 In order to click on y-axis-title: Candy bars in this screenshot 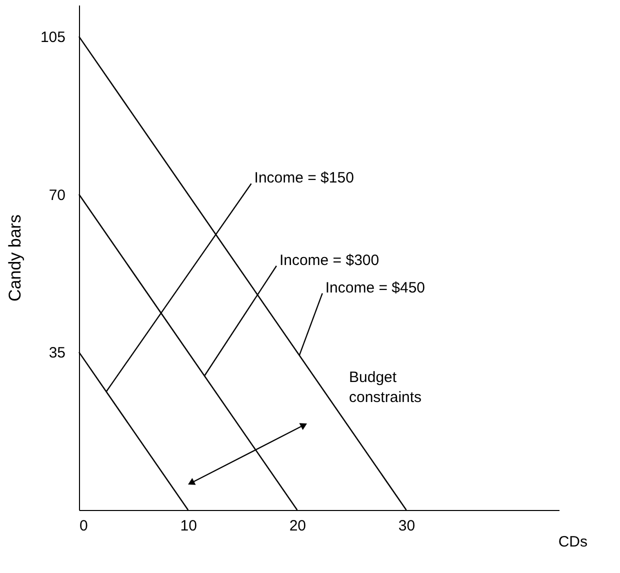, I will do `click(14, 258)`.